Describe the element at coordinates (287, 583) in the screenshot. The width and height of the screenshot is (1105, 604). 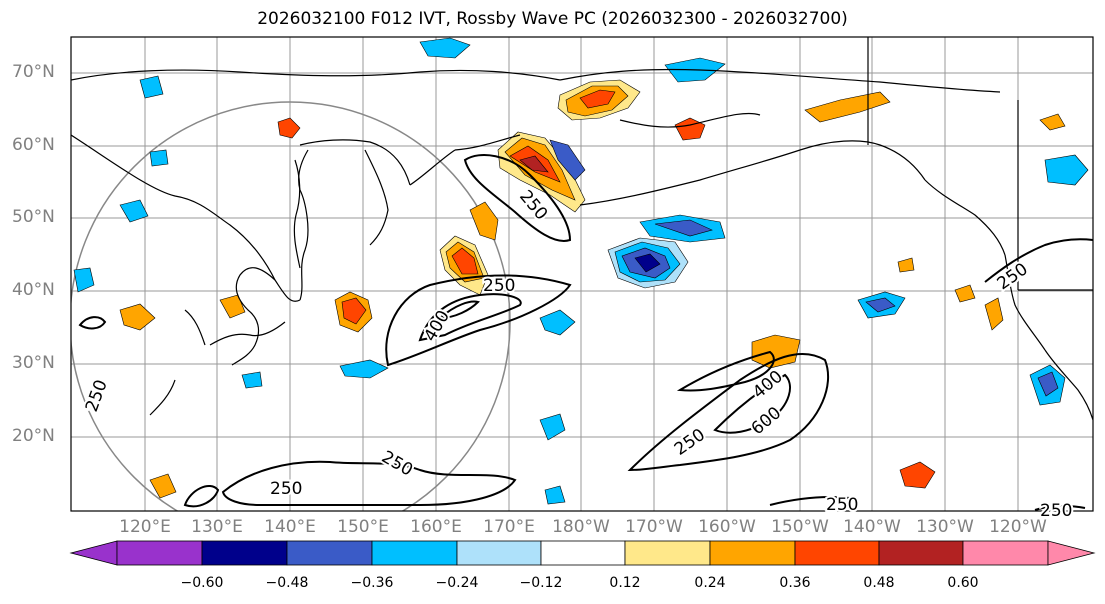
I see `colorbar-tick: −0.48` at that location.